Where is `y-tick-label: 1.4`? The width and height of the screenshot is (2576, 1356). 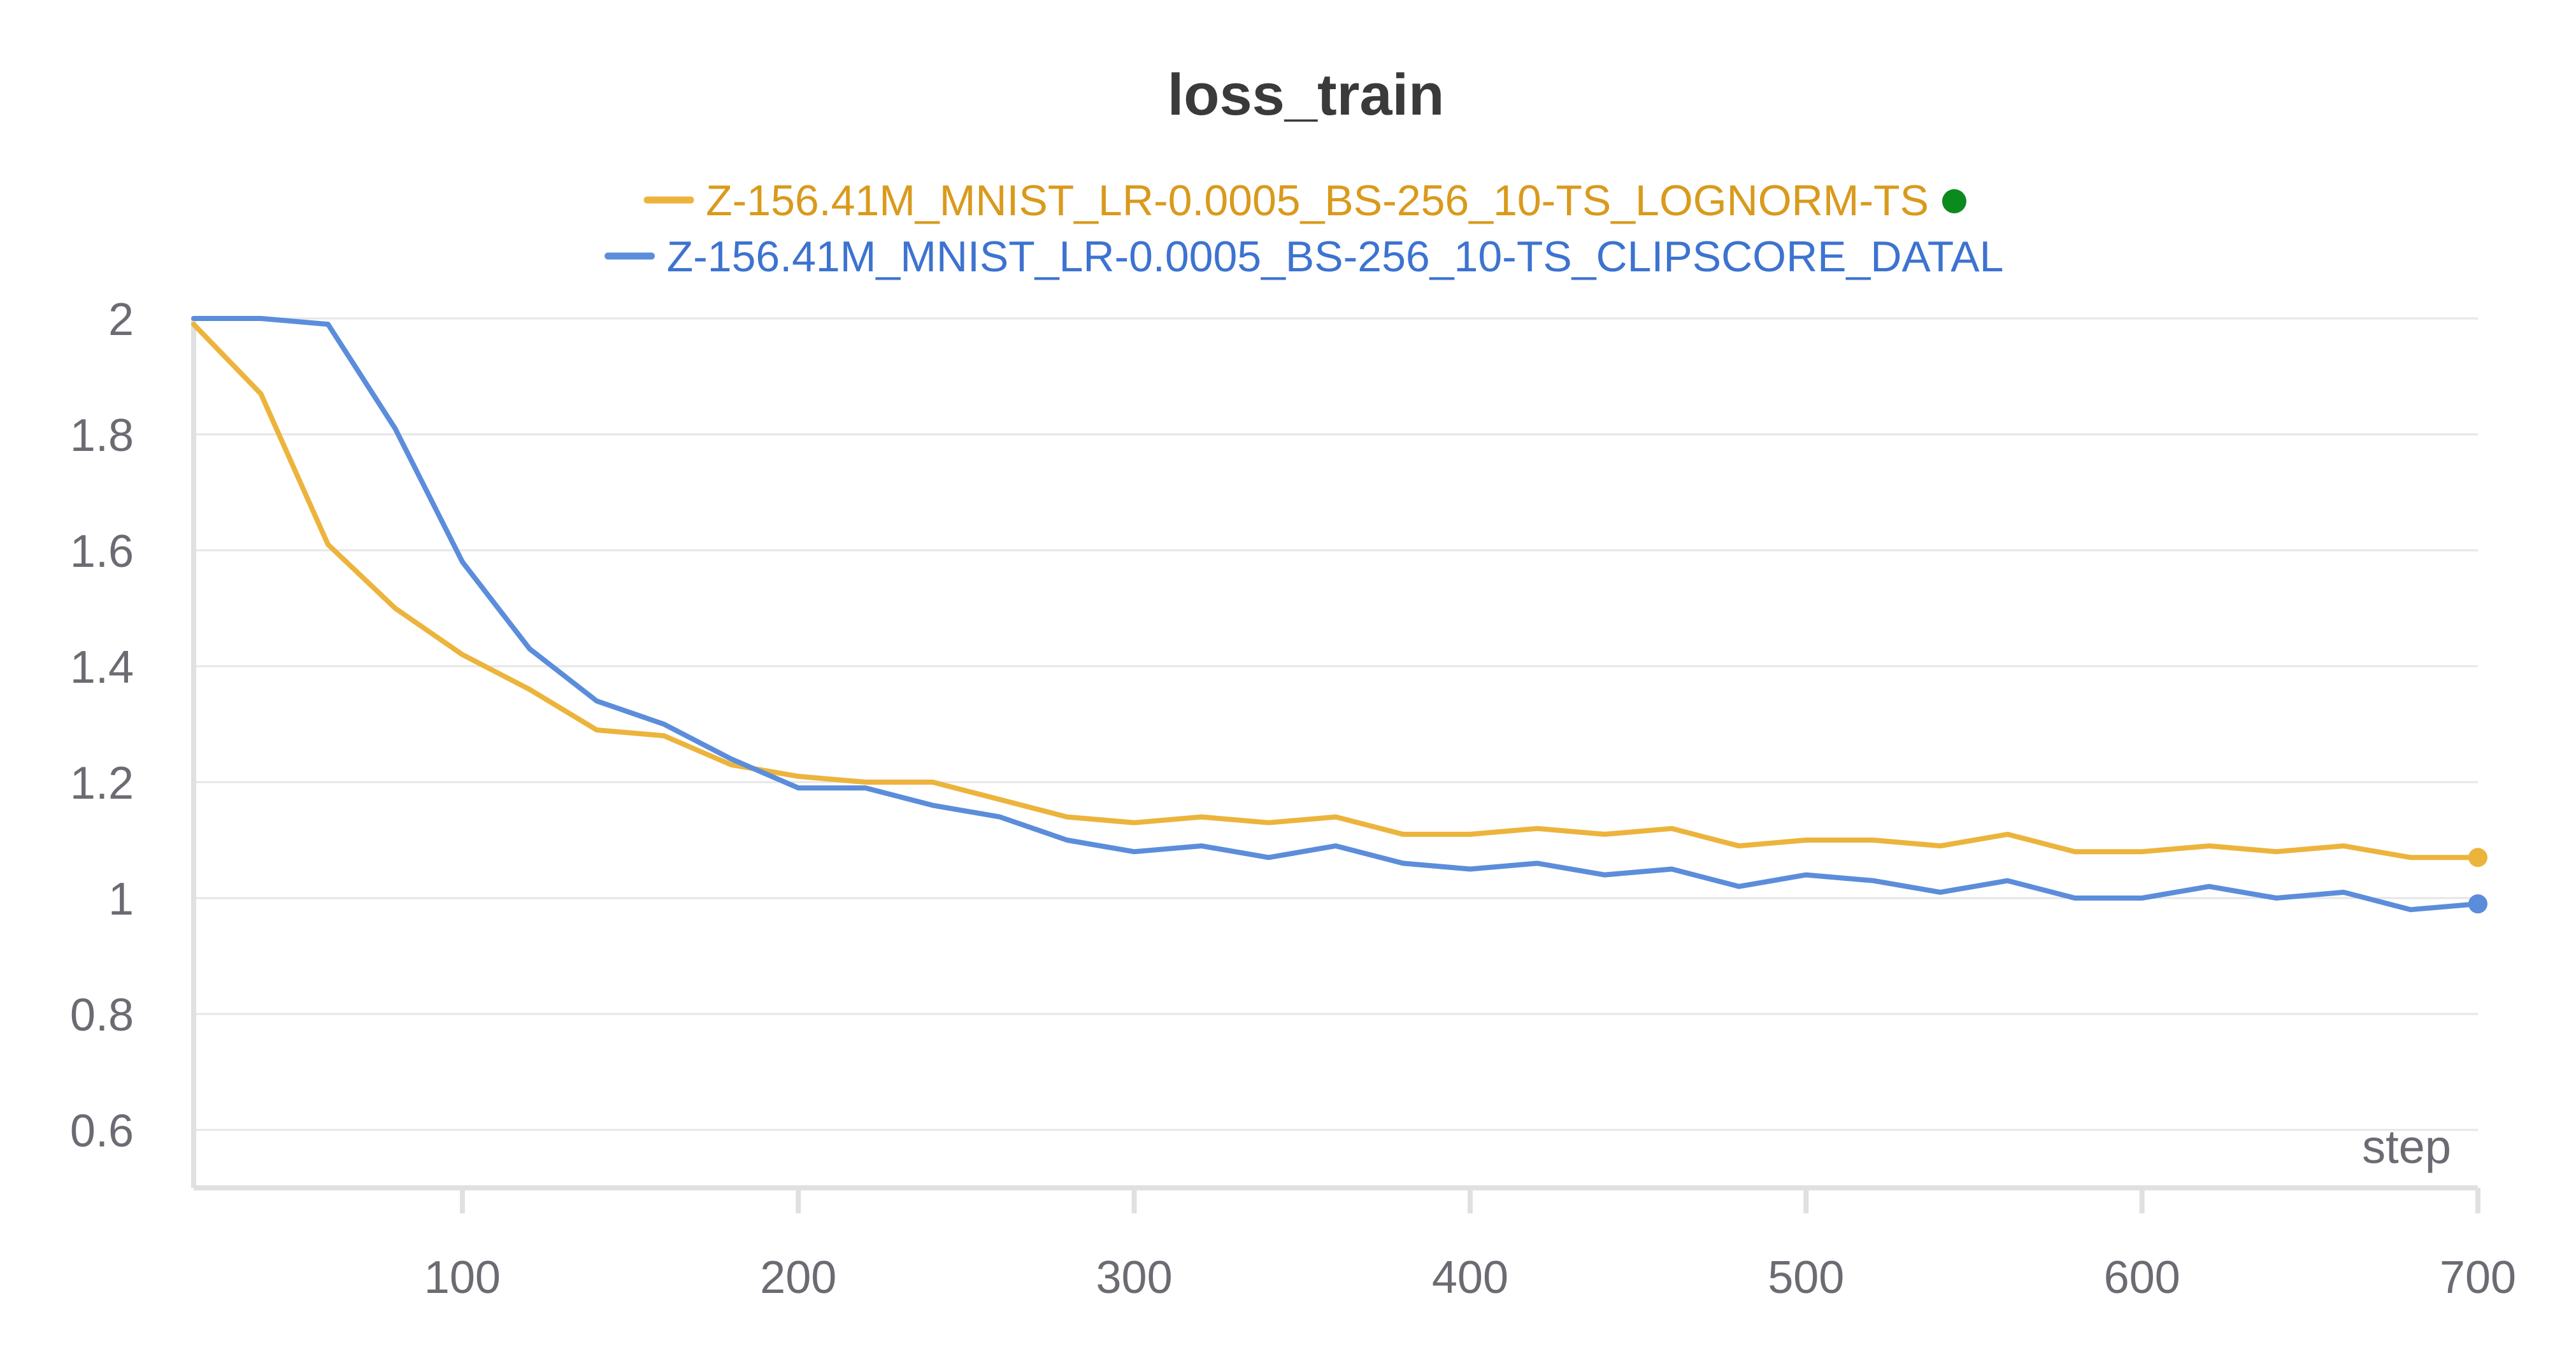 y-tick-label: 1.4 is located at coordinates (102, 667).